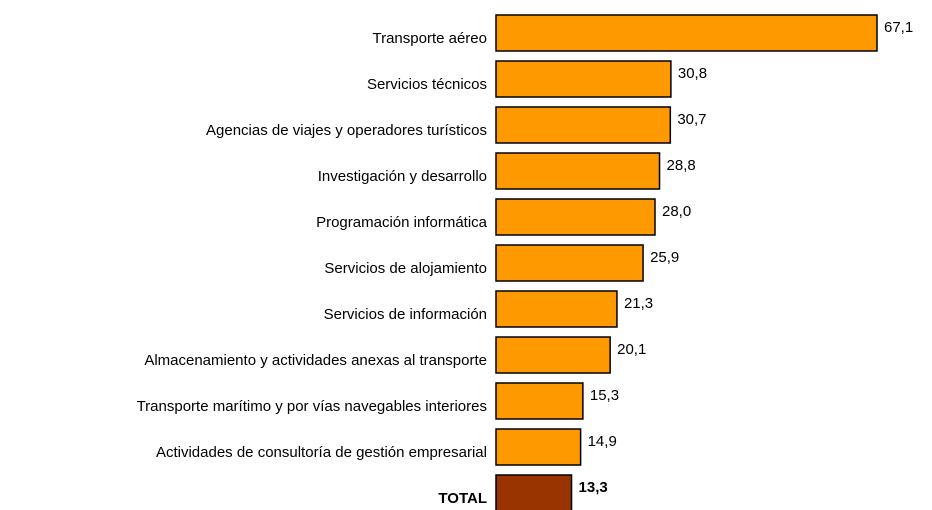 This screenshot has height=510, width=932. Describe the element at coordinates (427, 84) in the screenshot. I see `category-label: Servicios técnicos` at that location.